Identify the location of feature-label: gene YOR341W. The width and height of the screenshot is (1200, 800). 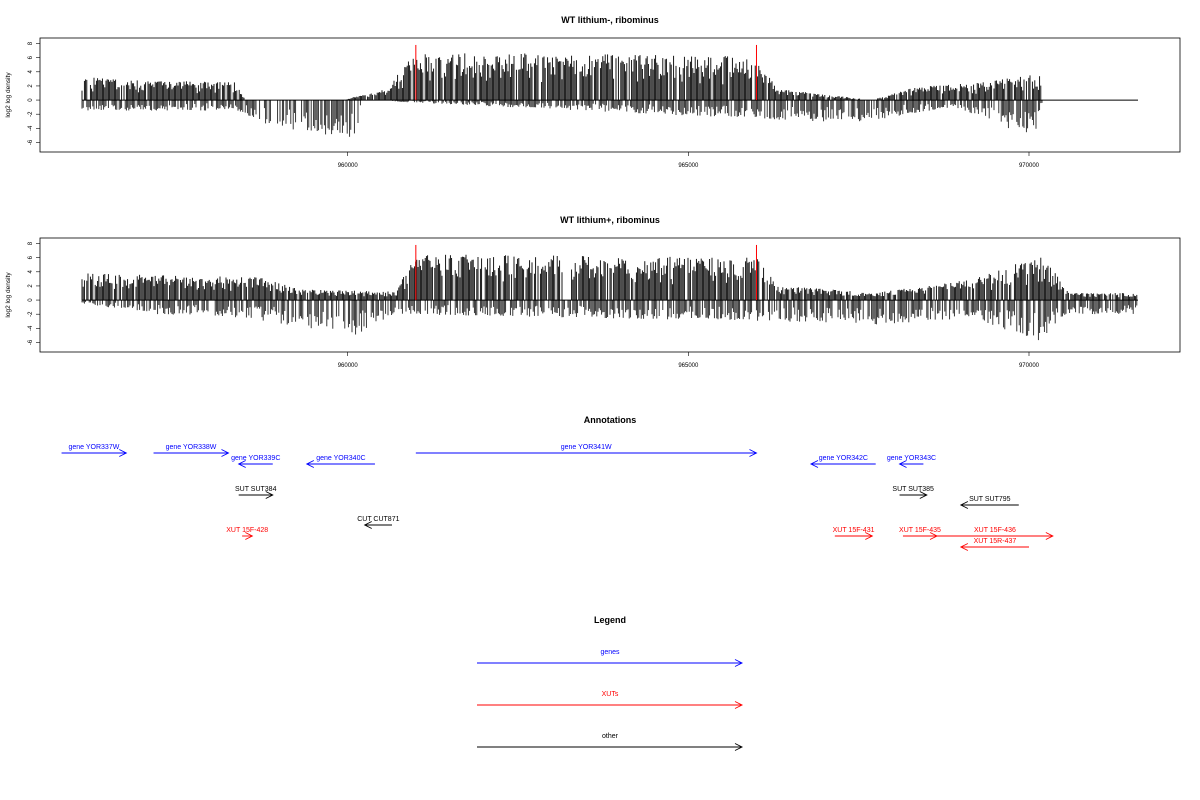
(586, 447).